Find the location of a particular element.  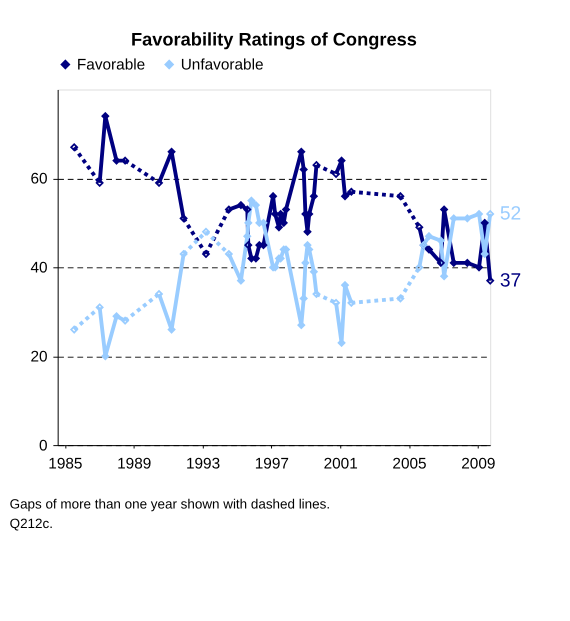

legend-label: Favorable is located at coordinates (111, 65).